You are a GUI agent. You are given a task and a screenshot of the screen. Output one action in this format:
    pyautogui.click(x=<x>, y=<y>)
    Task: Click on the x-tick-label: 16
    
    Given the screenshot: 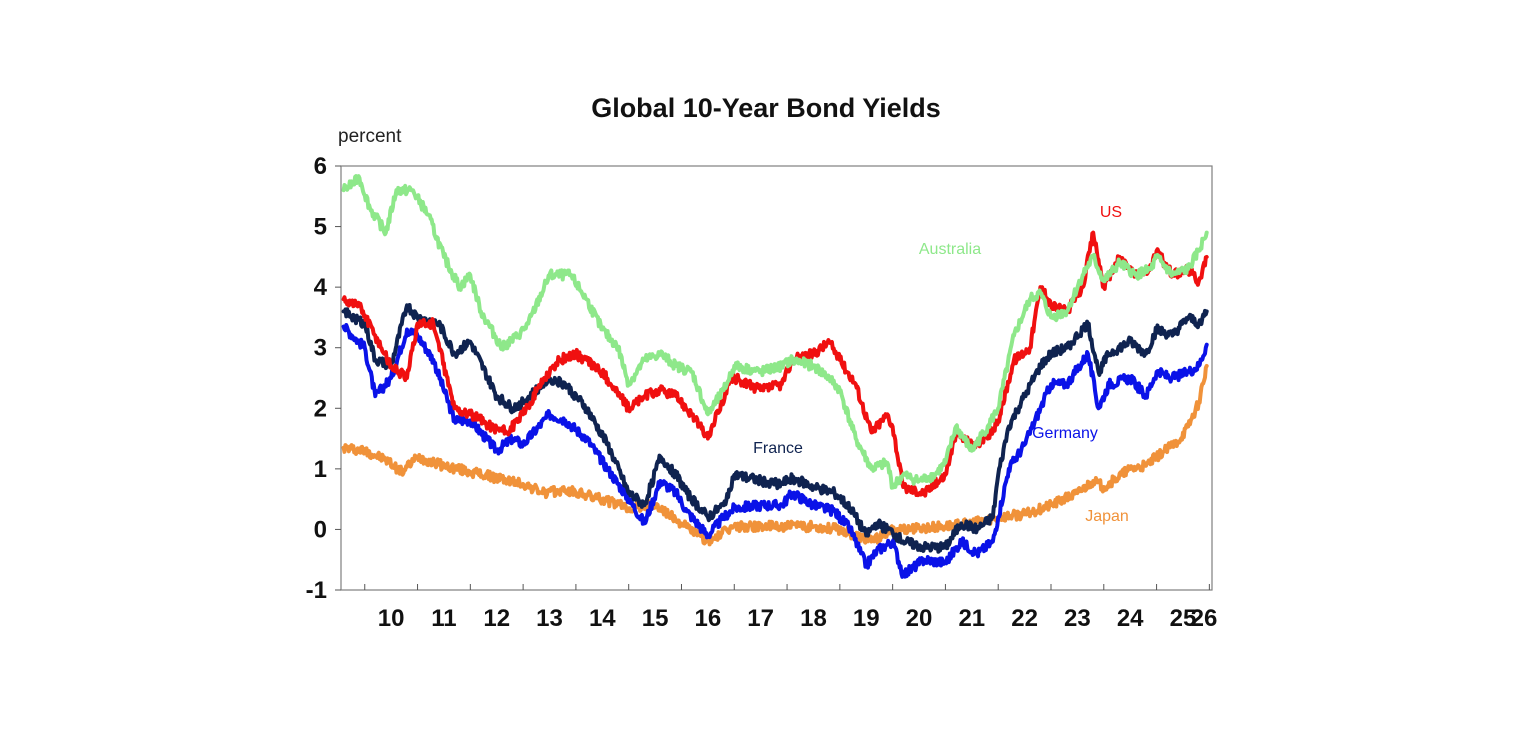 What is the action you would take?
    pyautogui.click(x=708, y=618)
    